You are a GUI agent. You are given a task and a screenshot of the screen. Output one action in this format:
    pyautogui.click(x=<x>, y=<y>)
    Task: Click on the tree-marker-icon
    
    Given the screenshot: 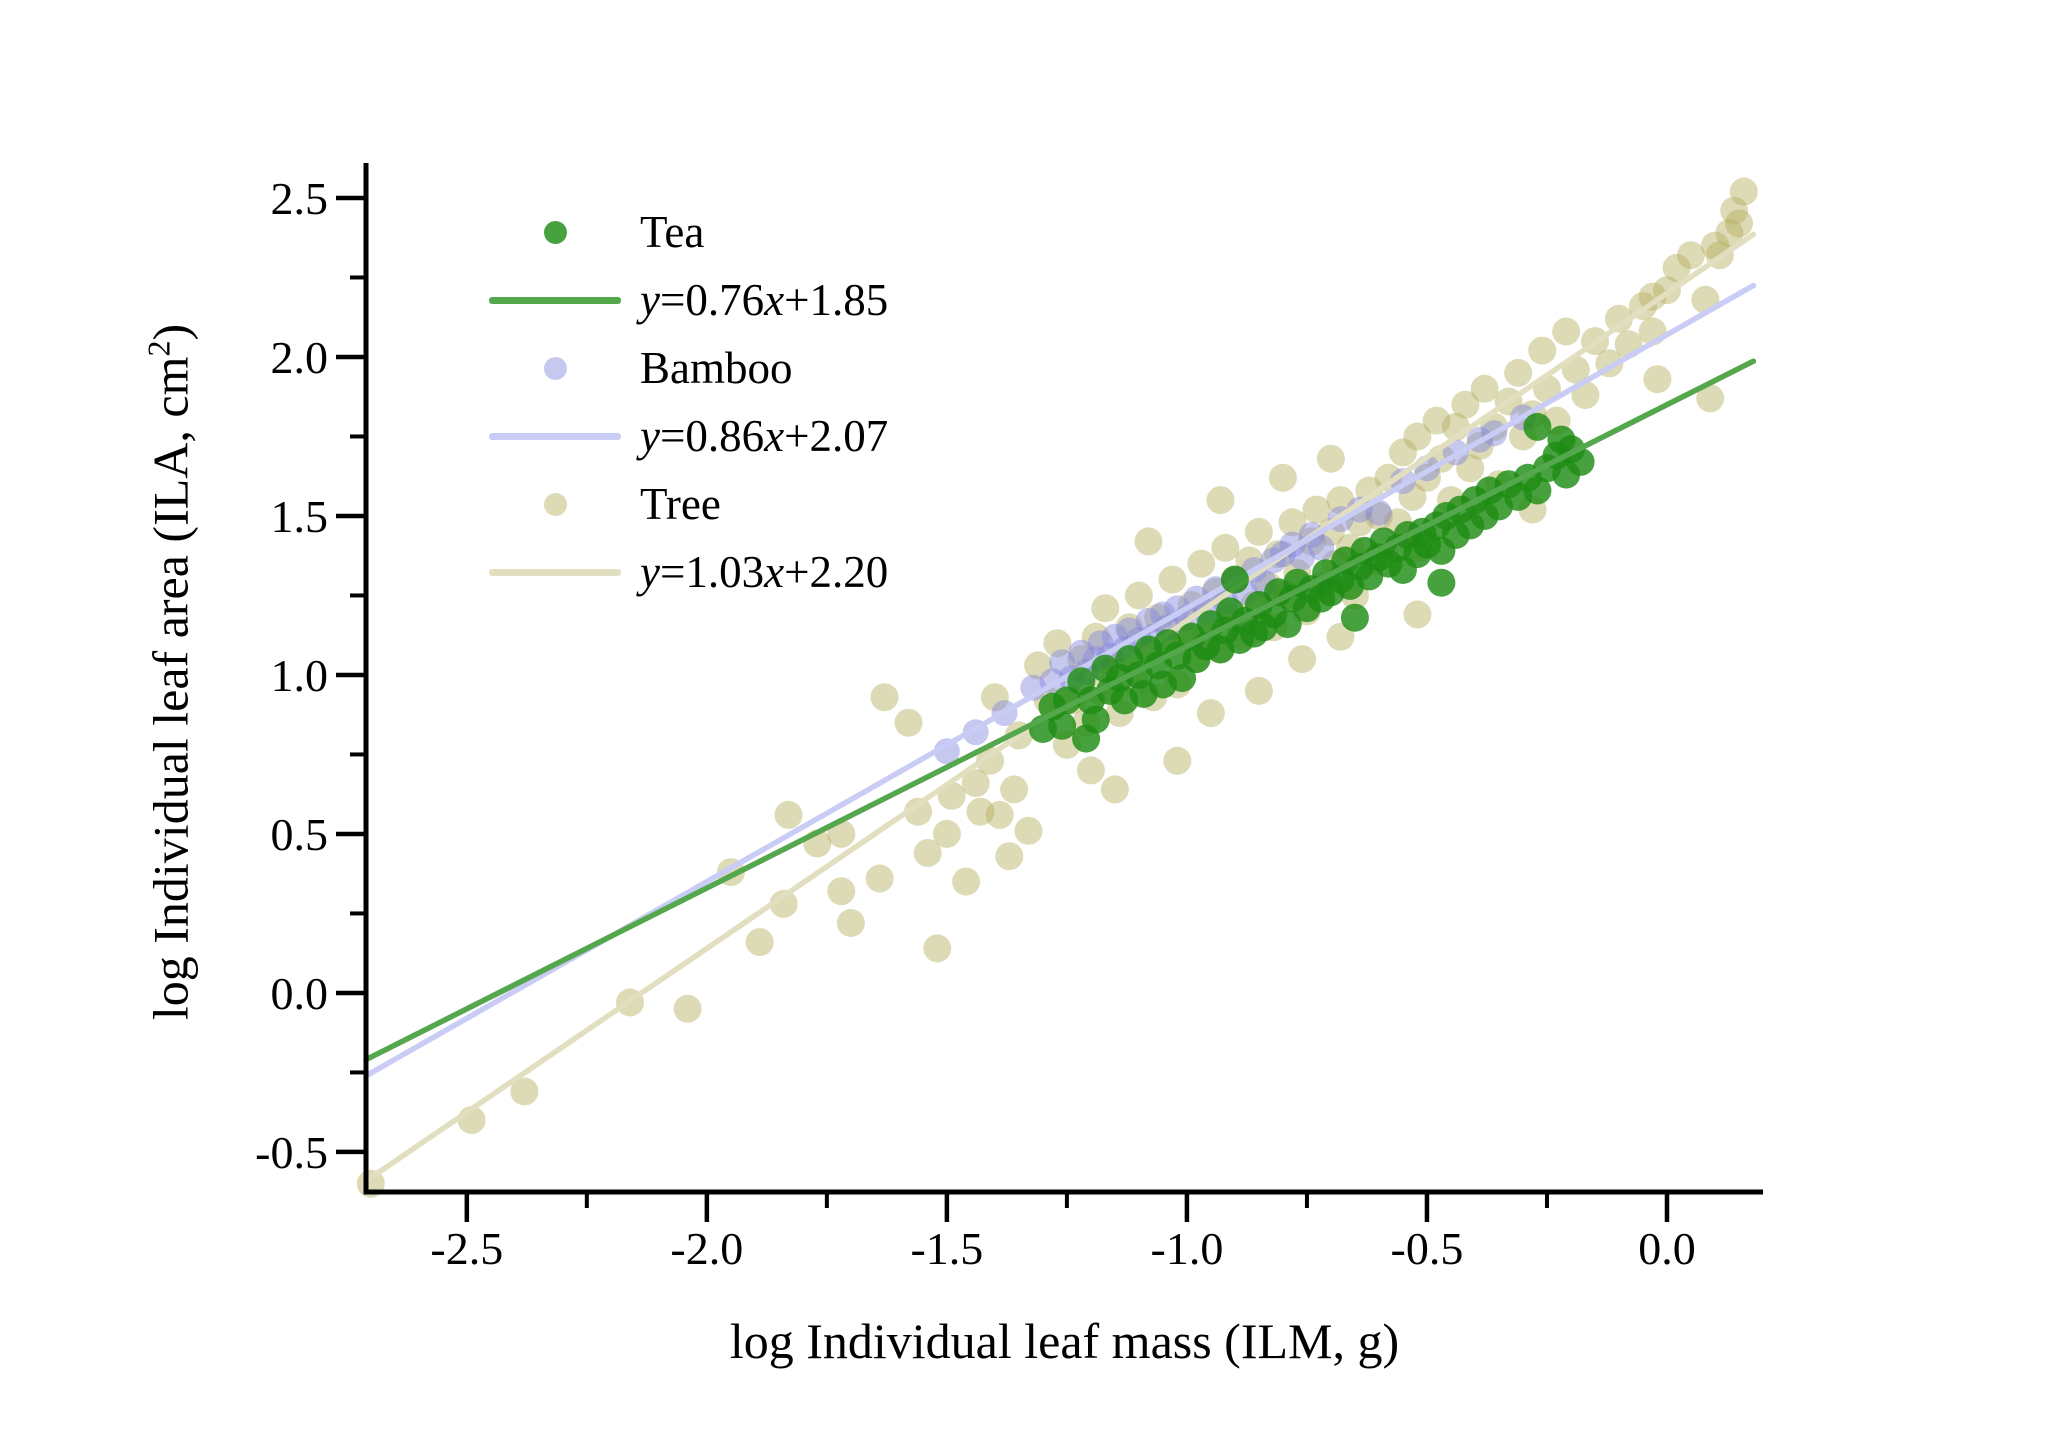 What is the action you would take?
    pyautogui.click(x=555, y=504)
    